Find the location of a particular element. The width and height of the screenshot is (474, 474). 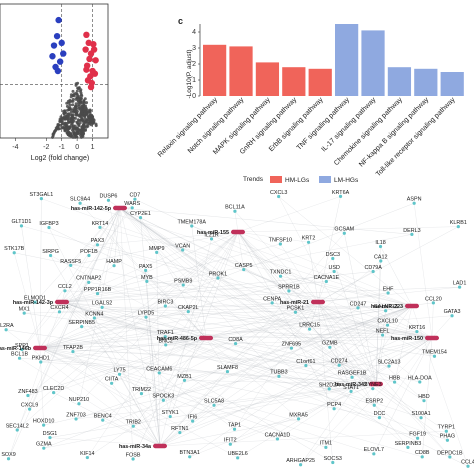

gene-label: STAT1 is located at coordinates (351, 388).